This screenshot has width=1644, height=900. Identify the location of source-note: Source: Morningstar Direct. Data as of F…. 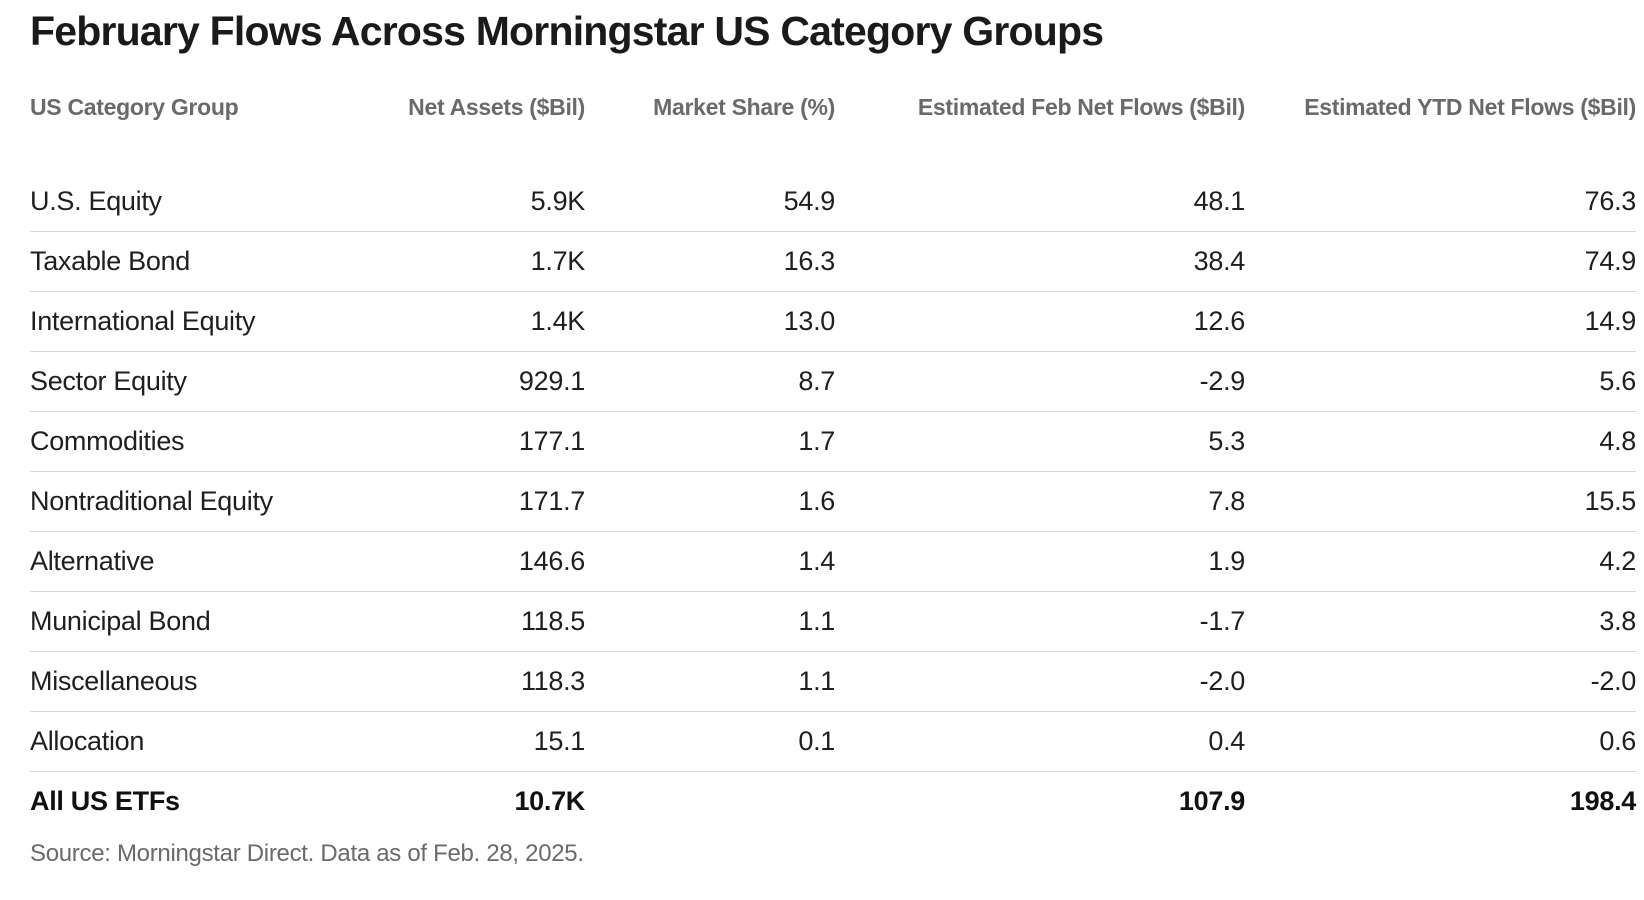
(307, 853).